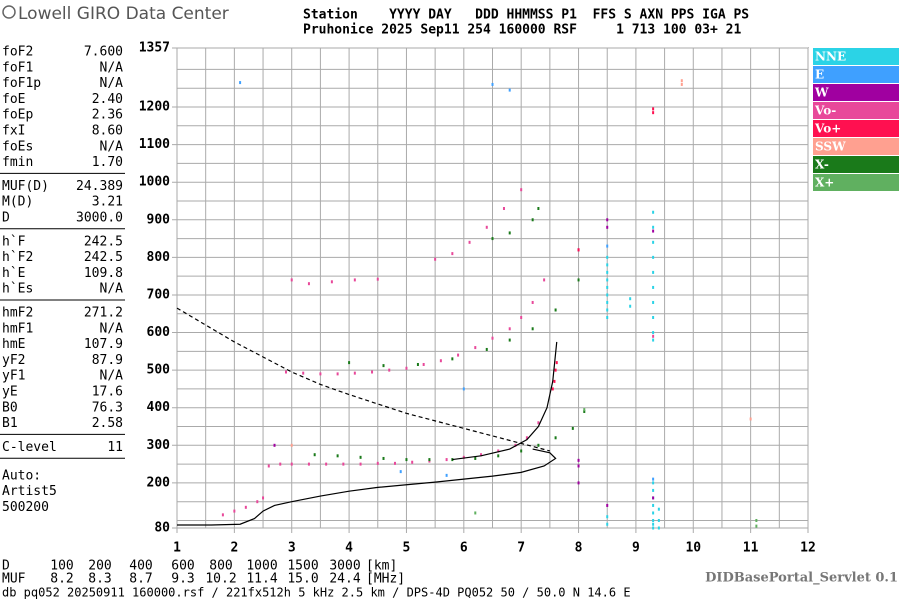  I want to click on param-name: h`Es, so click(17, 289).